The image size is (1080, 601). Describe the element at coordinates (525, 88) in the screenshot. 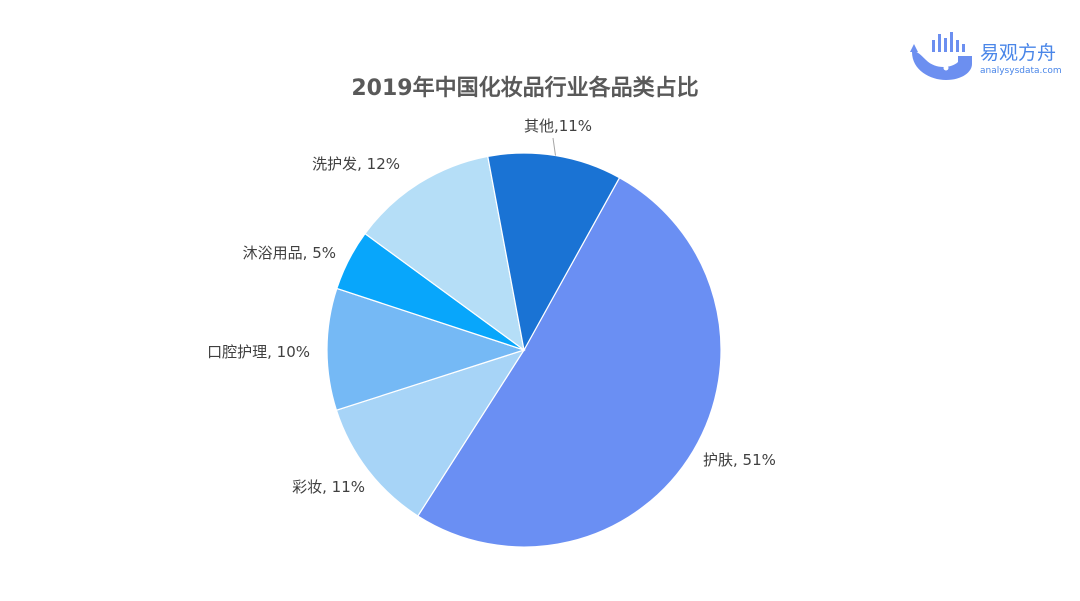

I see `chart-title: 2019年中国化妆品行业各品类占比` at that location.